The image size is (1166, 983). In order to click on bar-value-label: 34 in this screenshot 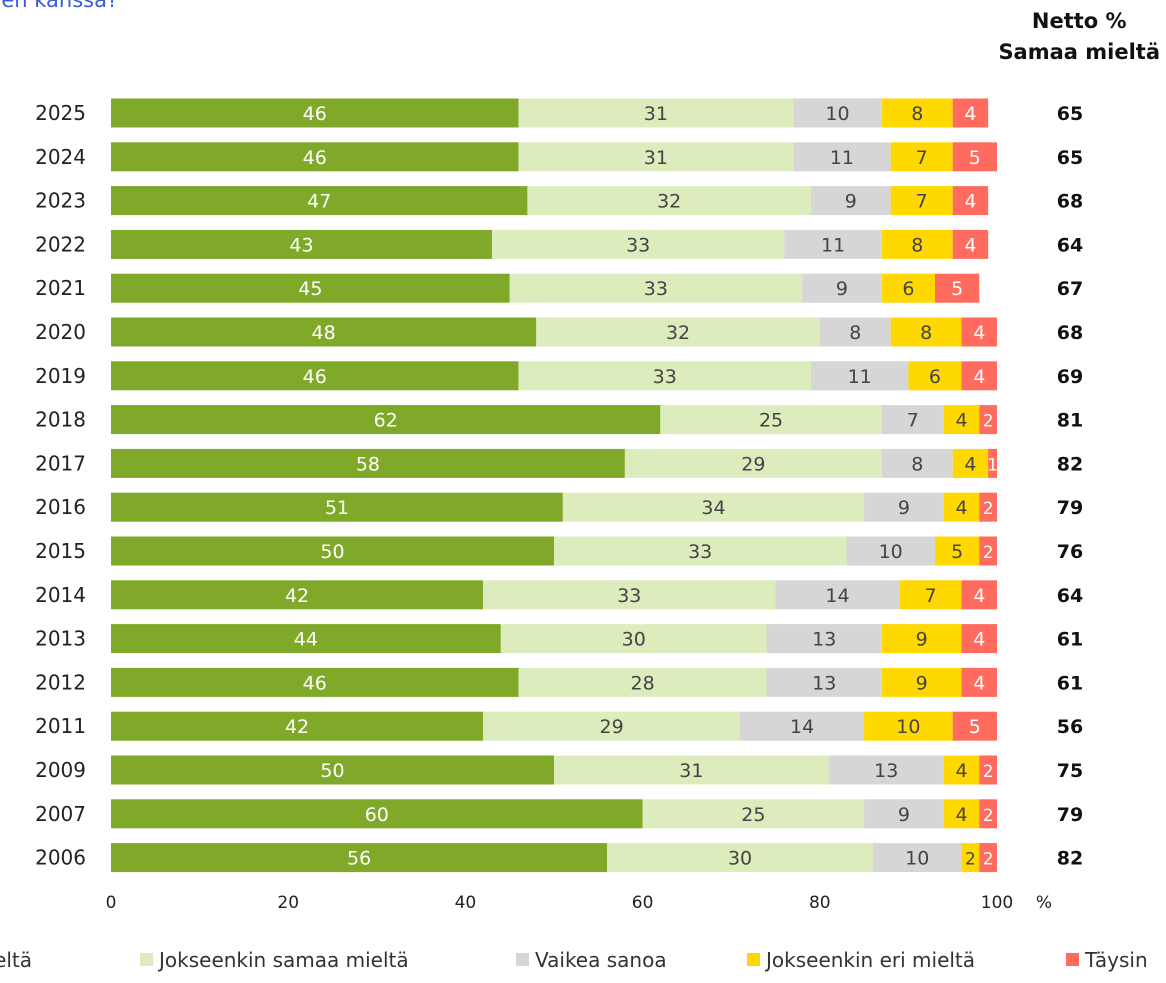, I will do `click(713, 508)`.